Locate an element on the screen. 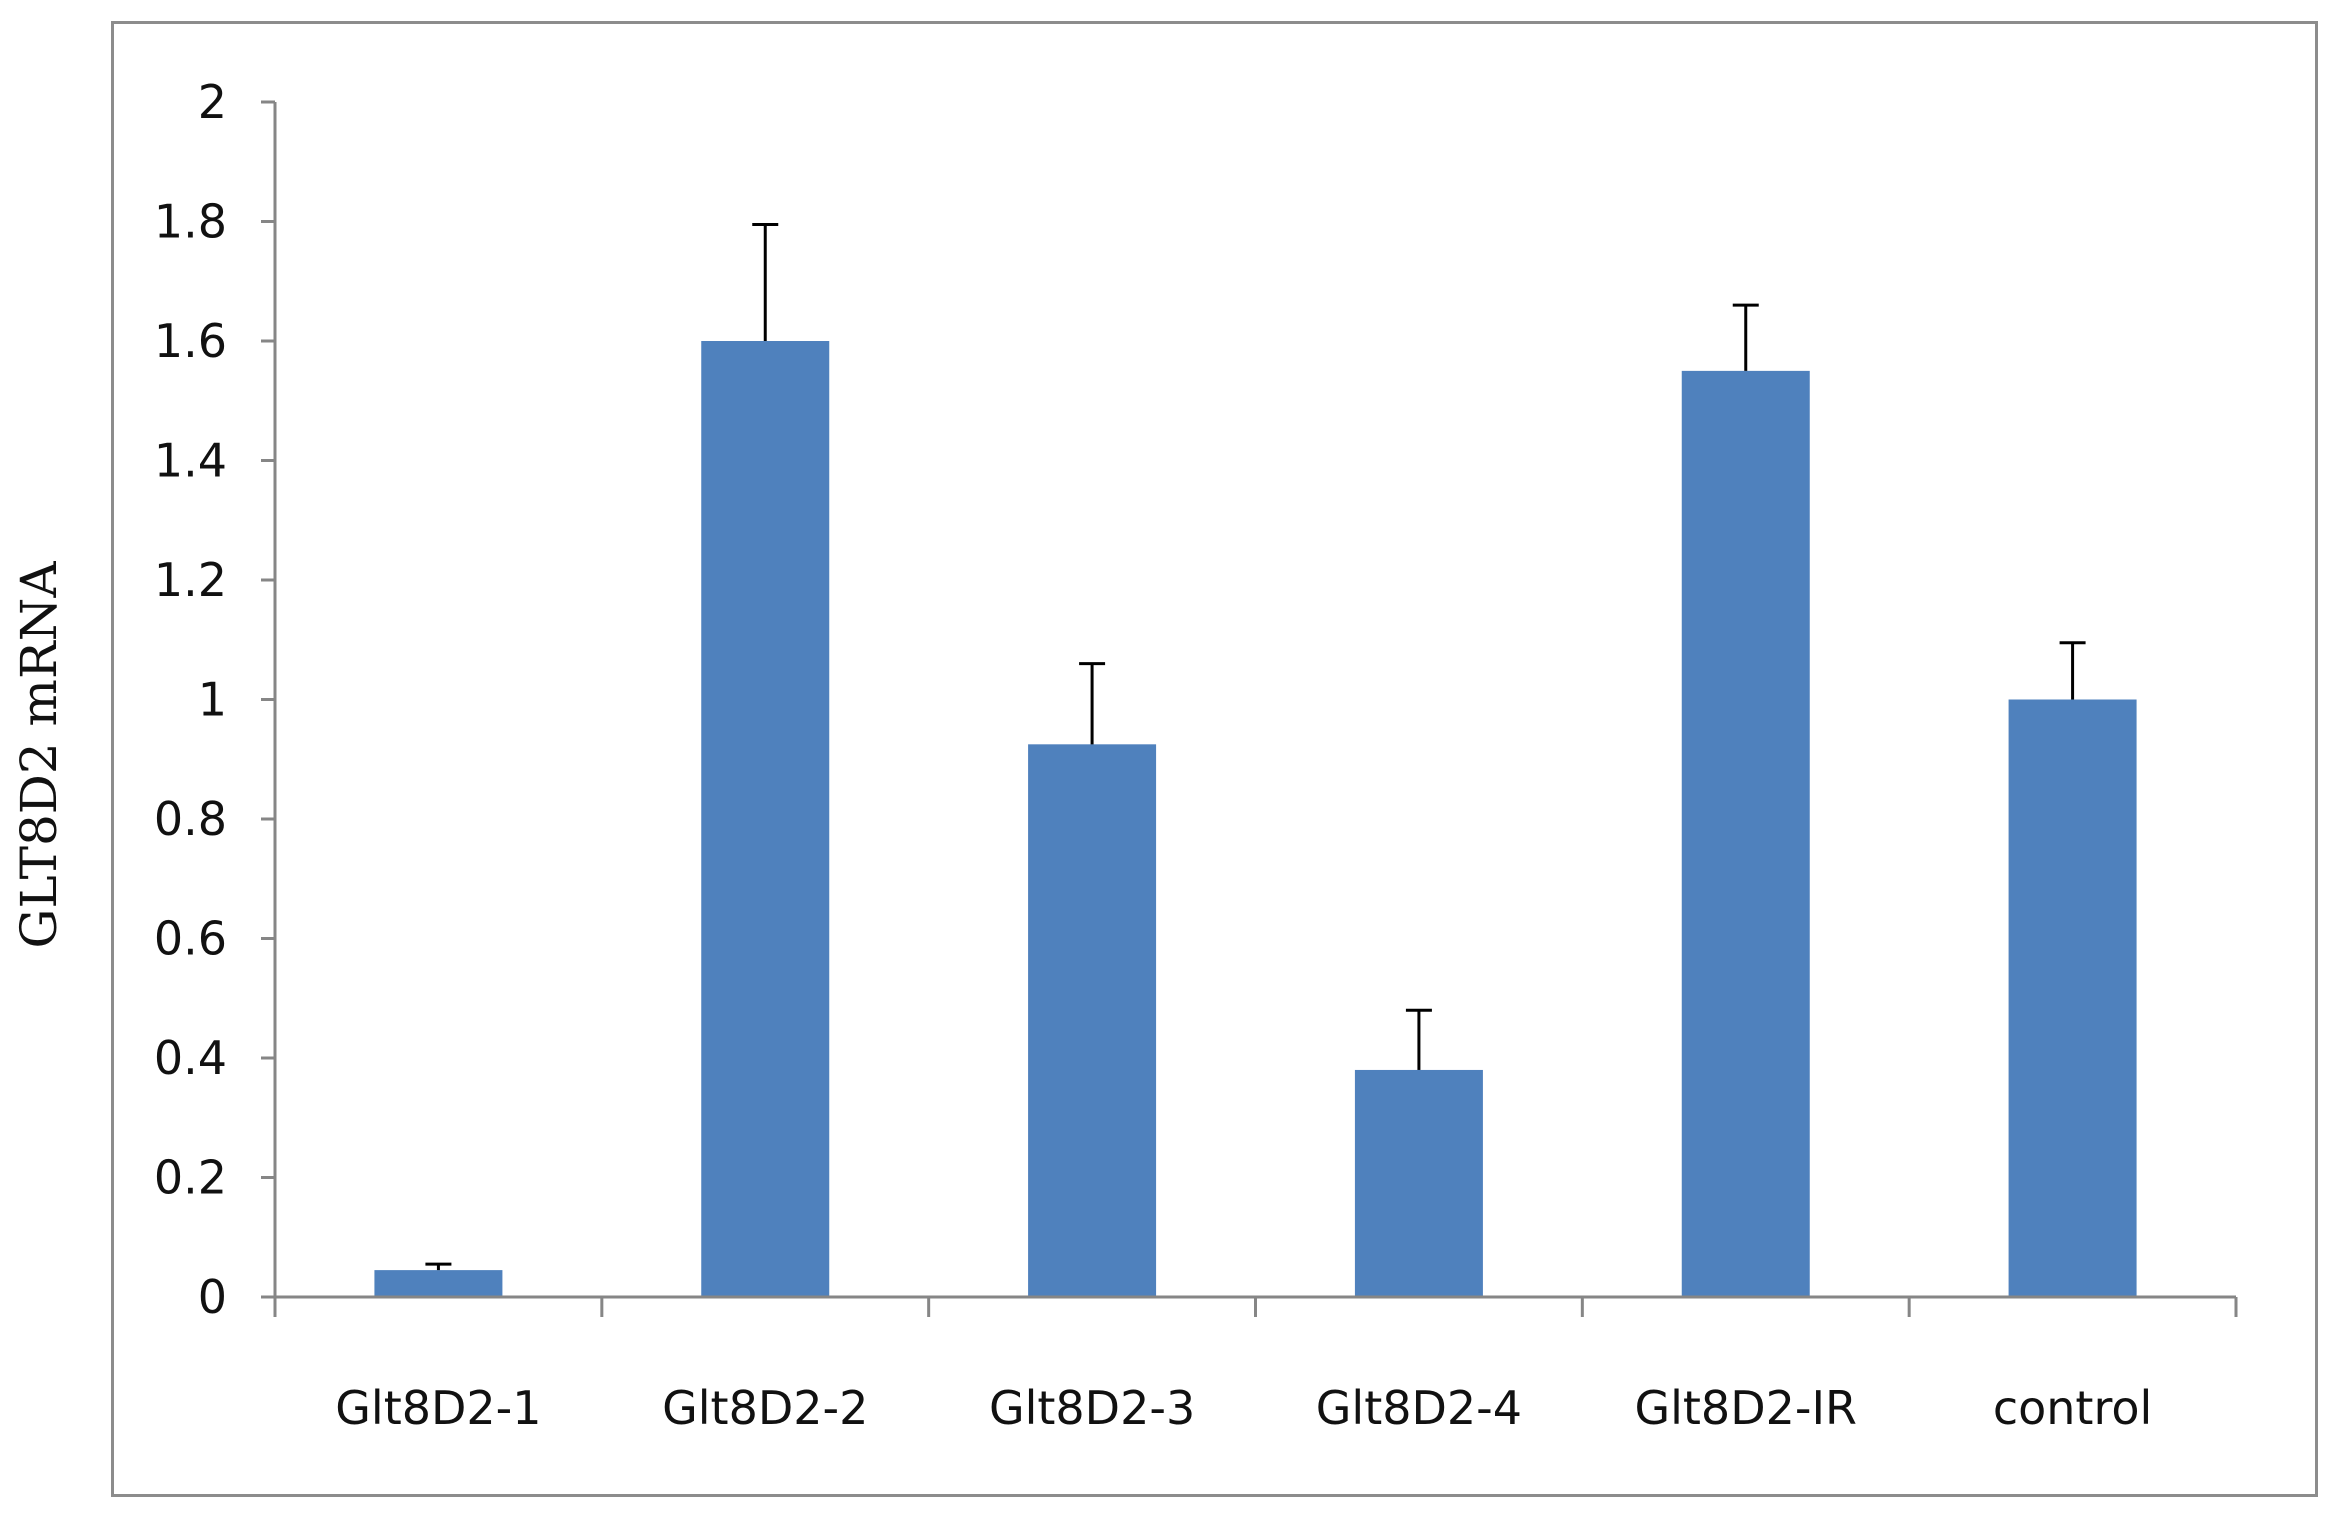 This screenshot has height=1519, width=2333. x-category-label: Glt8D2-1 is located at coordinates (438, 1408).